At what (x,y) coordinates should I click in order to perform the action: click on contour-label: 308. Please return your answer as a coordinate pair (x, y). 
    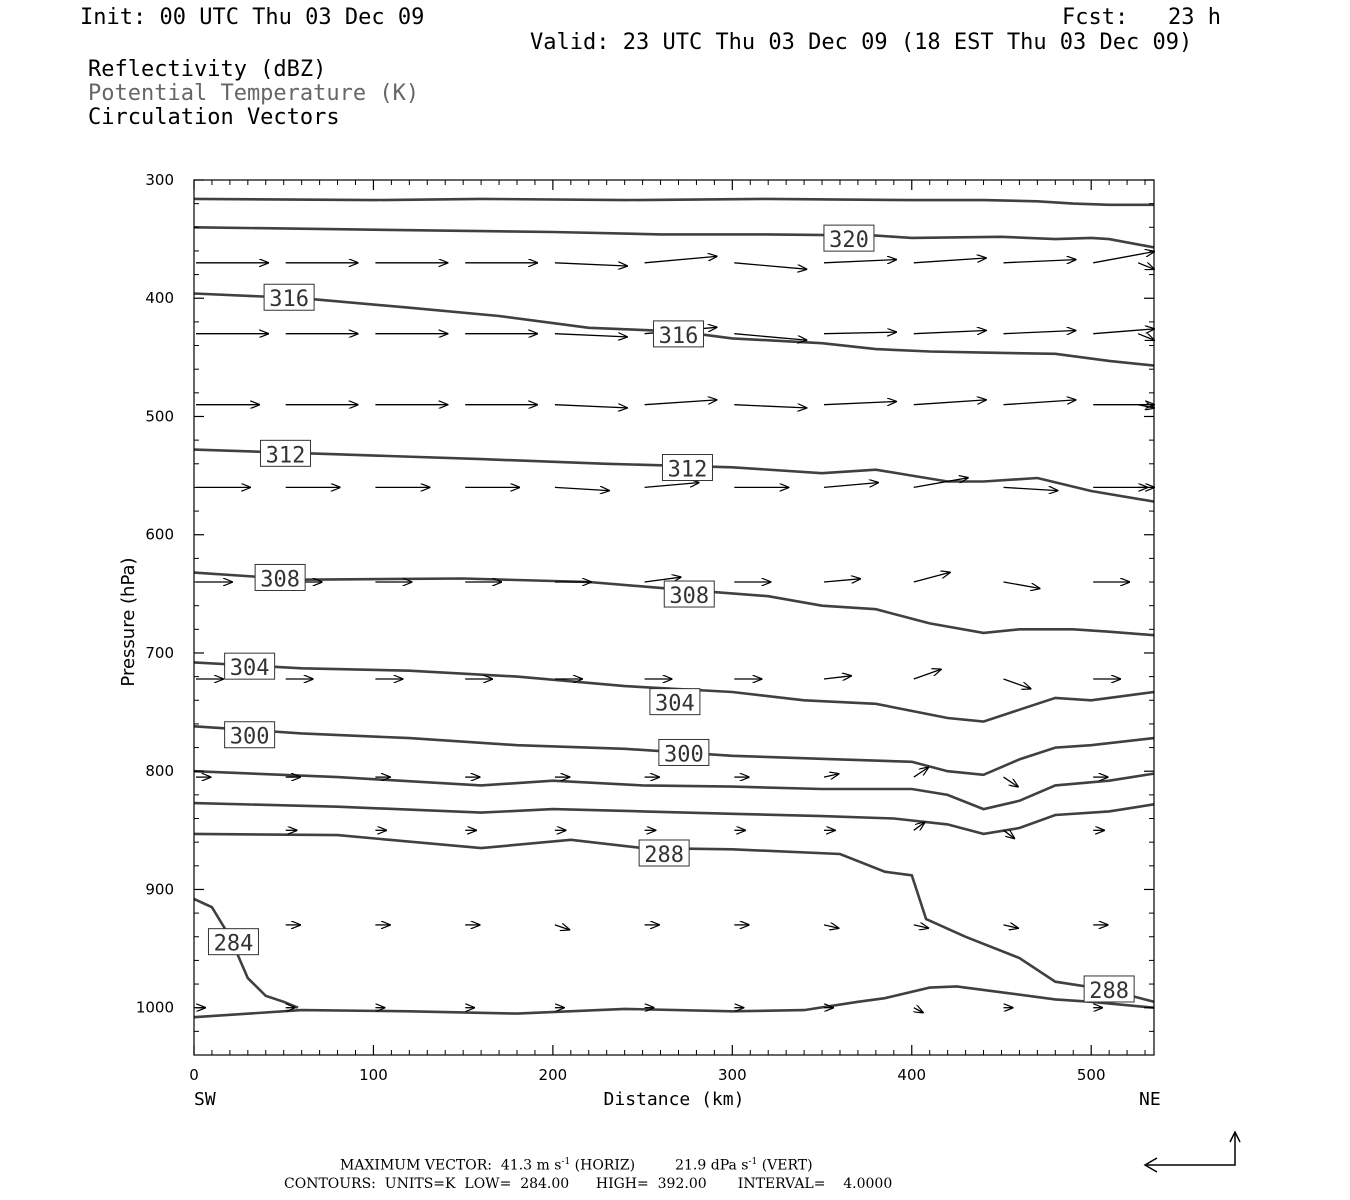
    Looking at the image, I should click on (280, 579).